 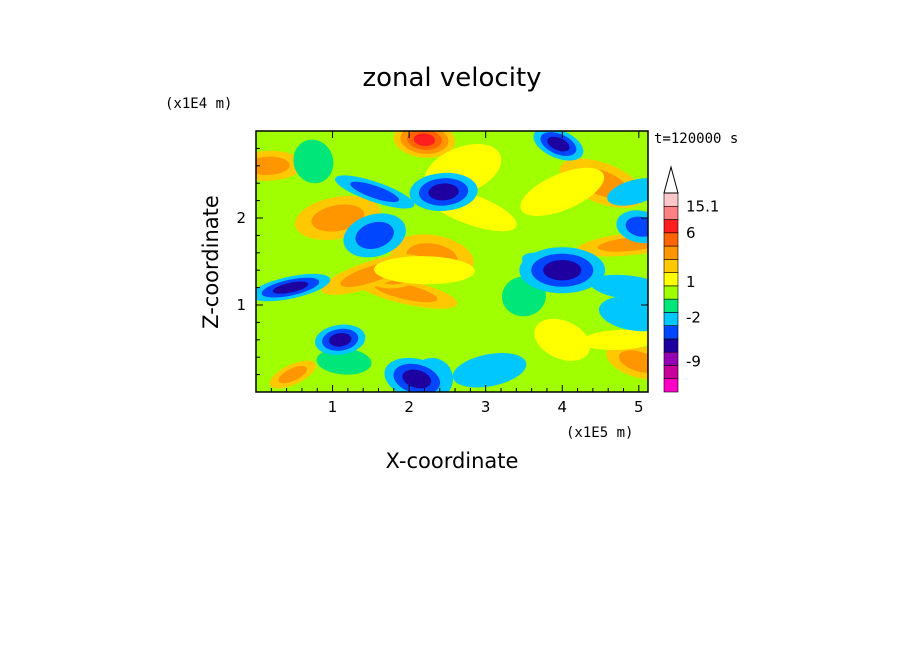 I want to click on colorbar-label: -9, so click(x=693, y=361).